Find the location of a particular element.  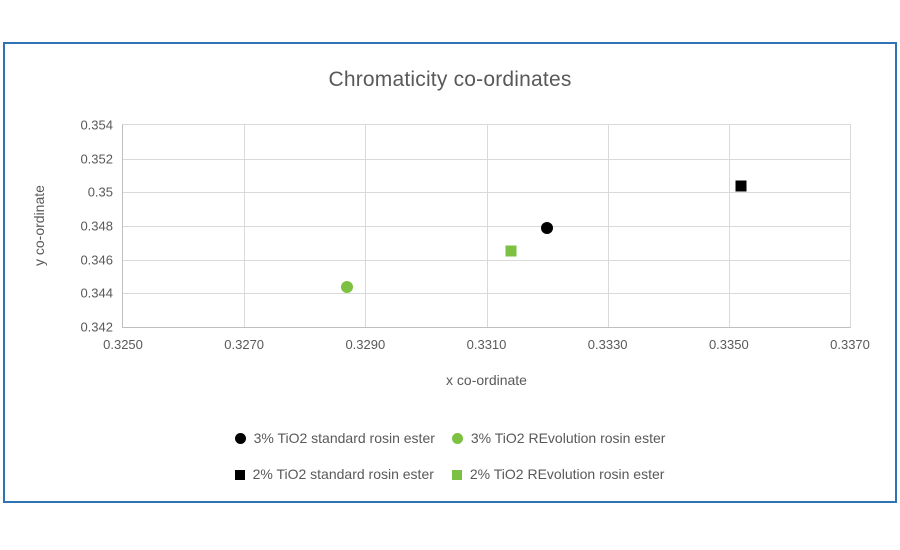

x-tick-label: 0.3310 is located at coordinates (486, 344).